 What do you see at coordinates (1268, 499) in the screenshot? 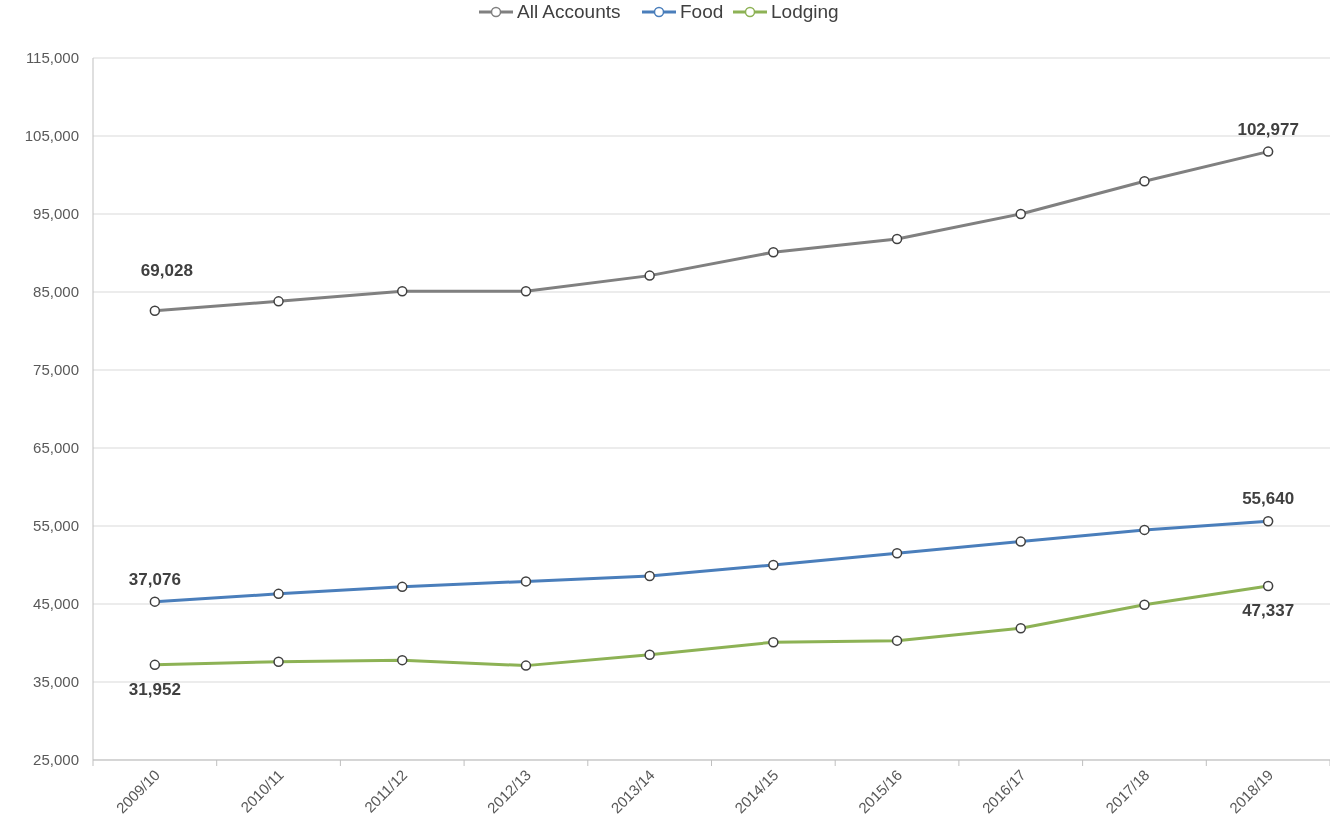
I see `annotation: 55,640` at bounding box center [1268, 499].